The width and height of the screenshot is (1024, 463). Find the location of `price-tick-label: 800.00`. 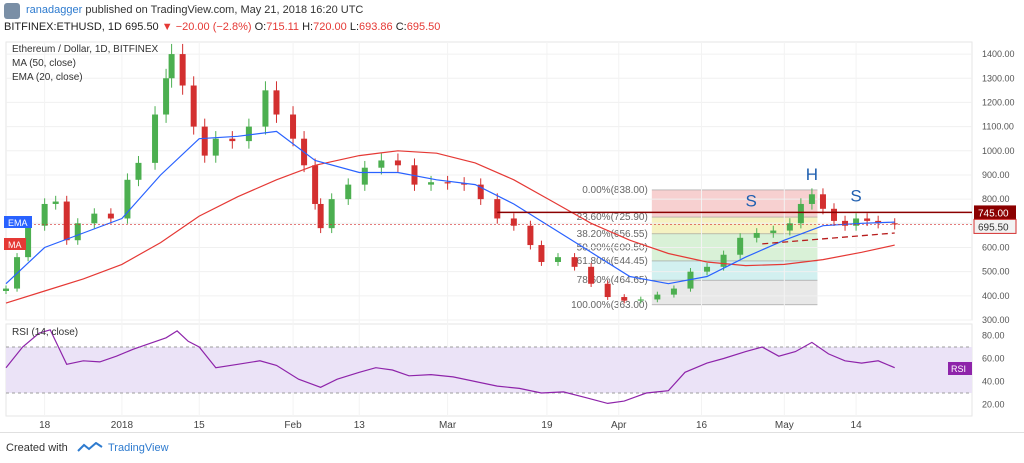

price-tick-label: 800.00 is located at coordinates (996, 199).